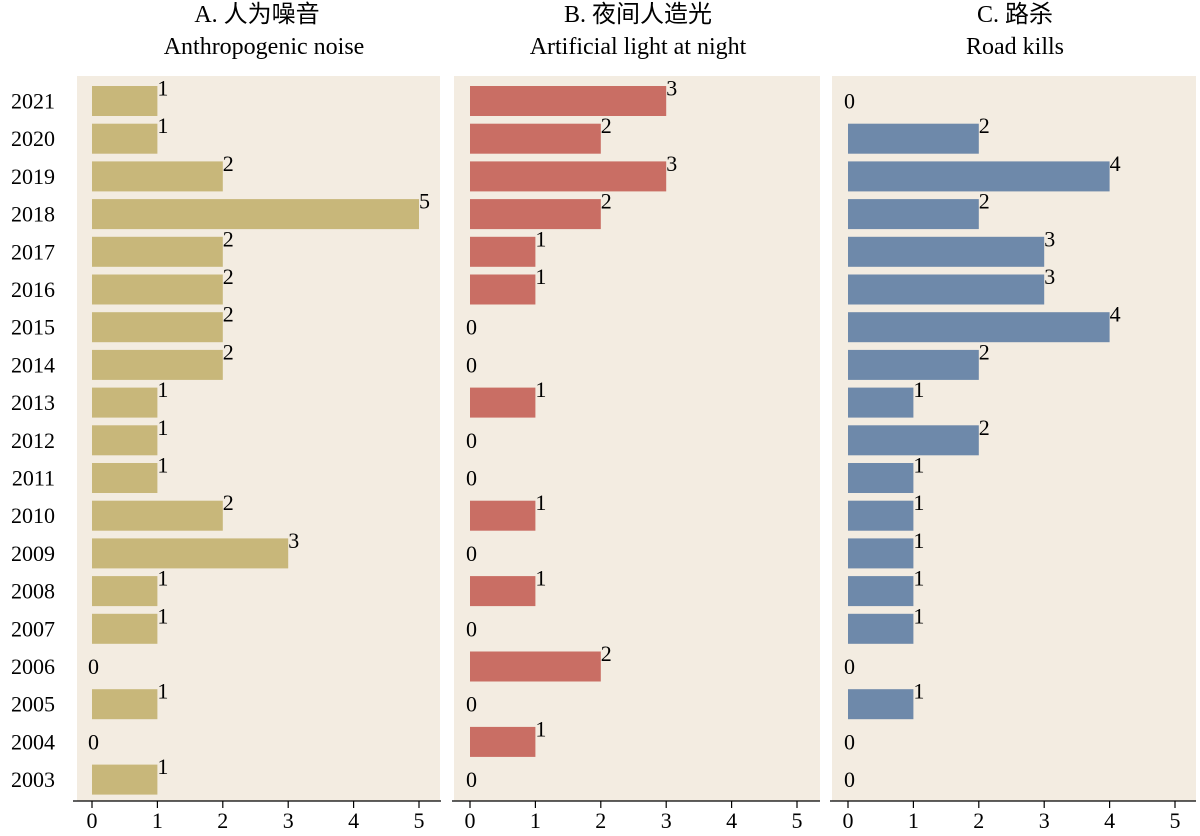  What do you see at coordinates (33, 779) in the screenshot?
I see `year-label: 2003` at bounding box center [33, 779].